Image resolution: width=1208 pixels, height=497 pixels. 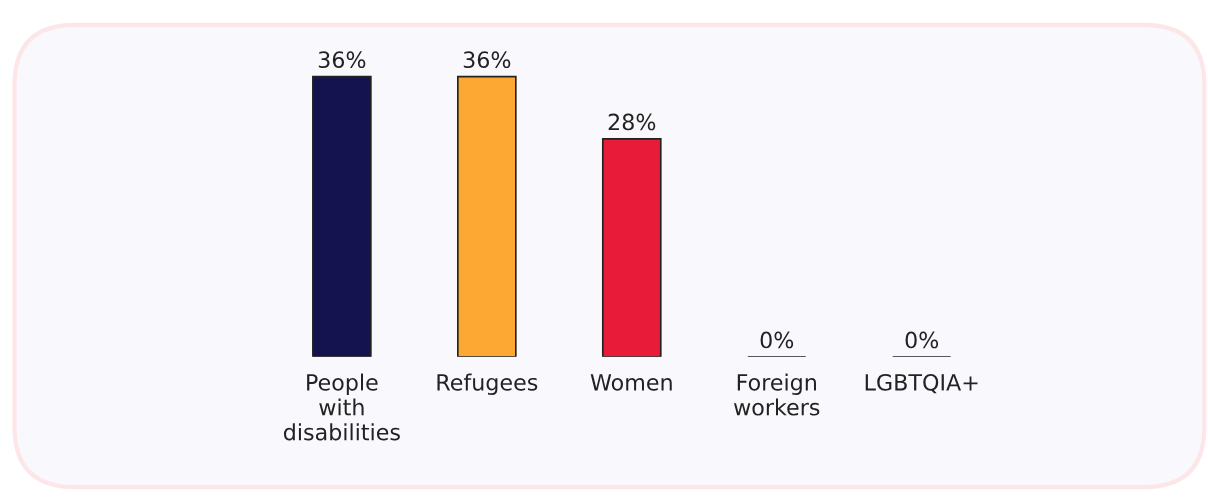 What do you see at coordinates (631, 382) in the screenshot?
I see `x-tick-label: Women` at bounding box center [631, 382].